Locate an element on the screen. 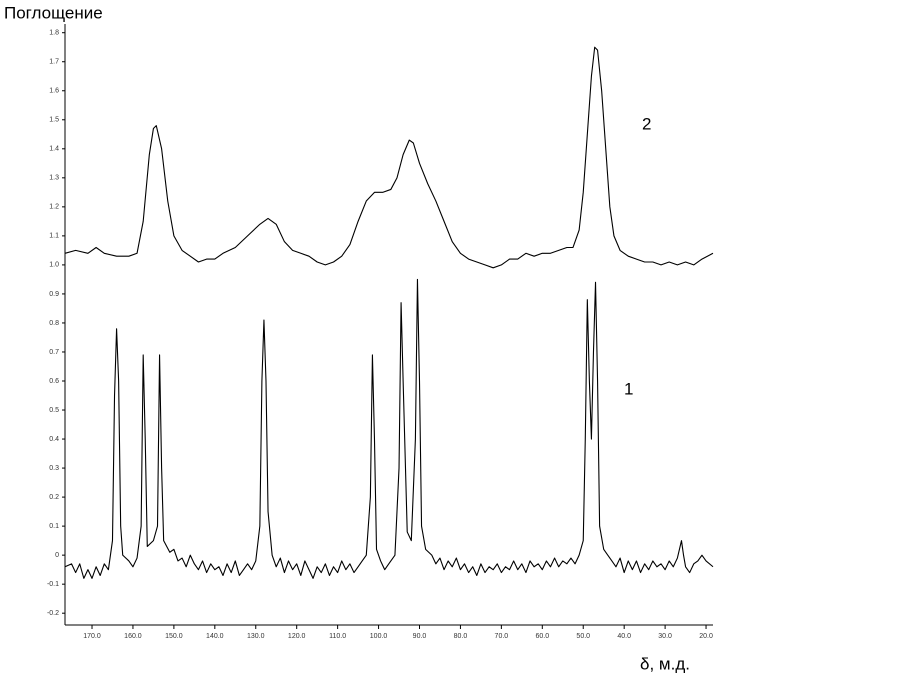 The width and height of the screenshot is (922, 692). y-tick-label: -0.1 is located at coordinates (53, 584).